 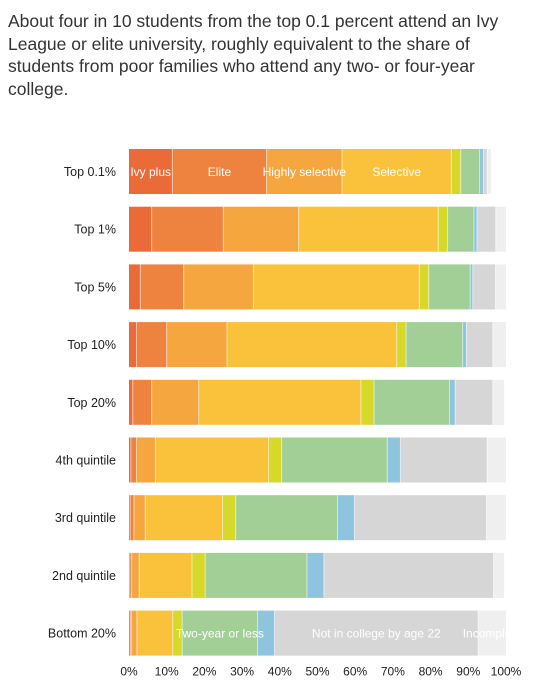 I want to click on x-tick-label: 100%, so click(x=506, y=672).